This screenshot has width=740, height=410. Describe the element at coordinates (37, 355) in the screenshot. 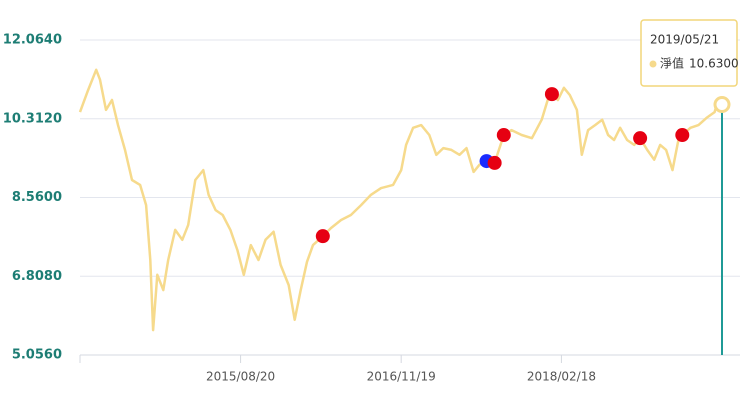

I see `y-tick-label: 5.0560` at that location.